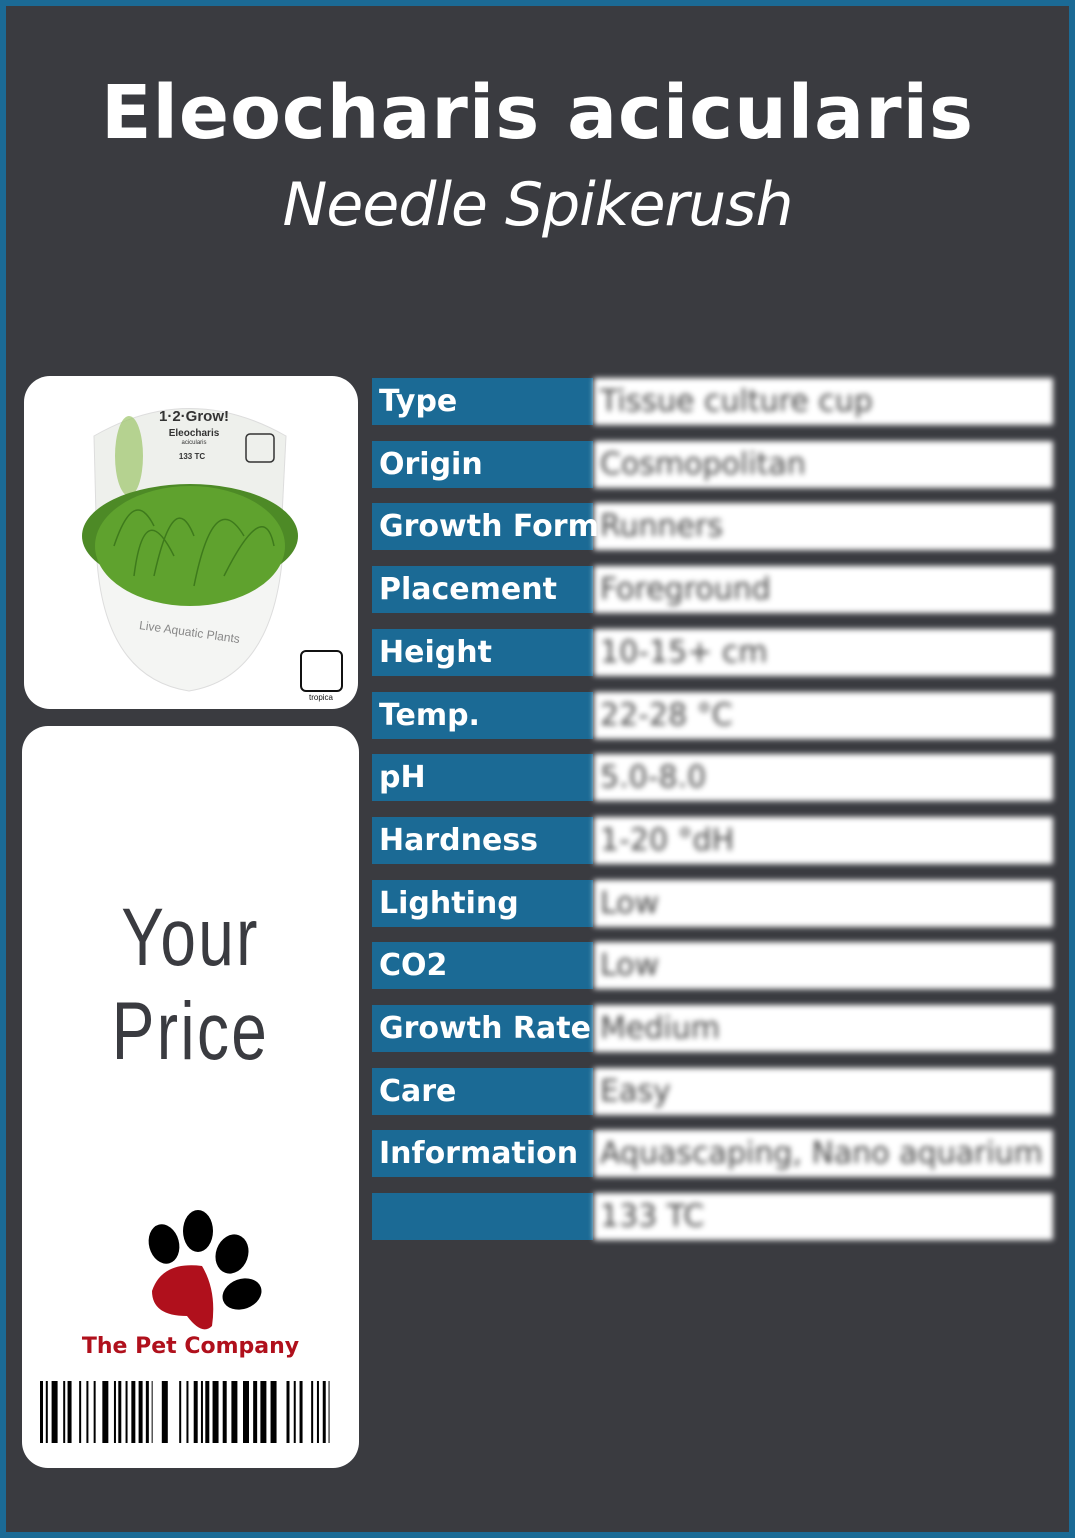 This screenshot has width=1075, height=1538. What do you see at coordinates (482, 840) in the screenshot?
I see `spec-label: Hardness` at bounding box center [482, 840].